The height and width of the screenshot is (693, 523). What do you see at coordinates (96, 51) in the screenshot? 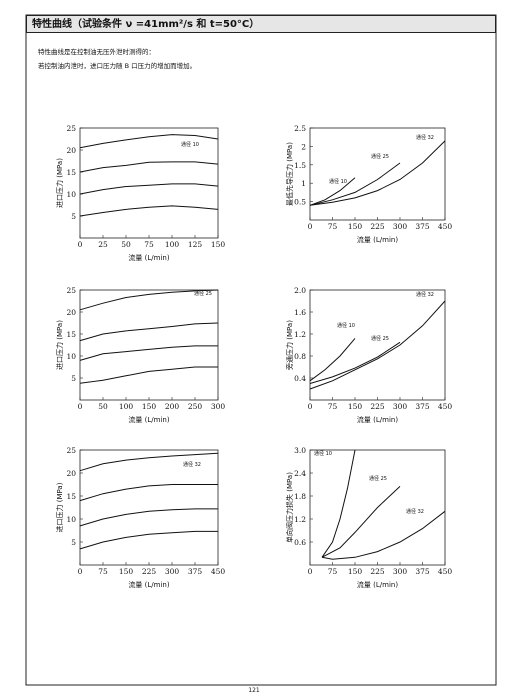
I see `note: 特性曲线是在控制油无压外泄时测得的：` at bounding box center [96, 51].